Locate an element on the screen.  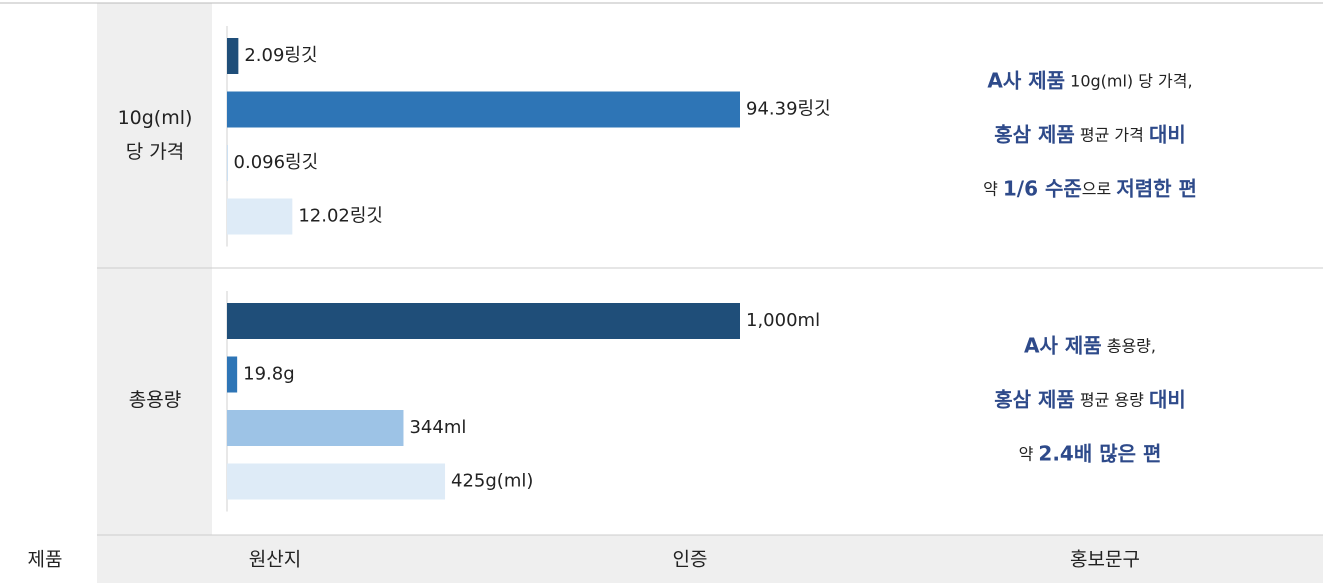
header-cert: 인증 is located at coordinates (690, 560).